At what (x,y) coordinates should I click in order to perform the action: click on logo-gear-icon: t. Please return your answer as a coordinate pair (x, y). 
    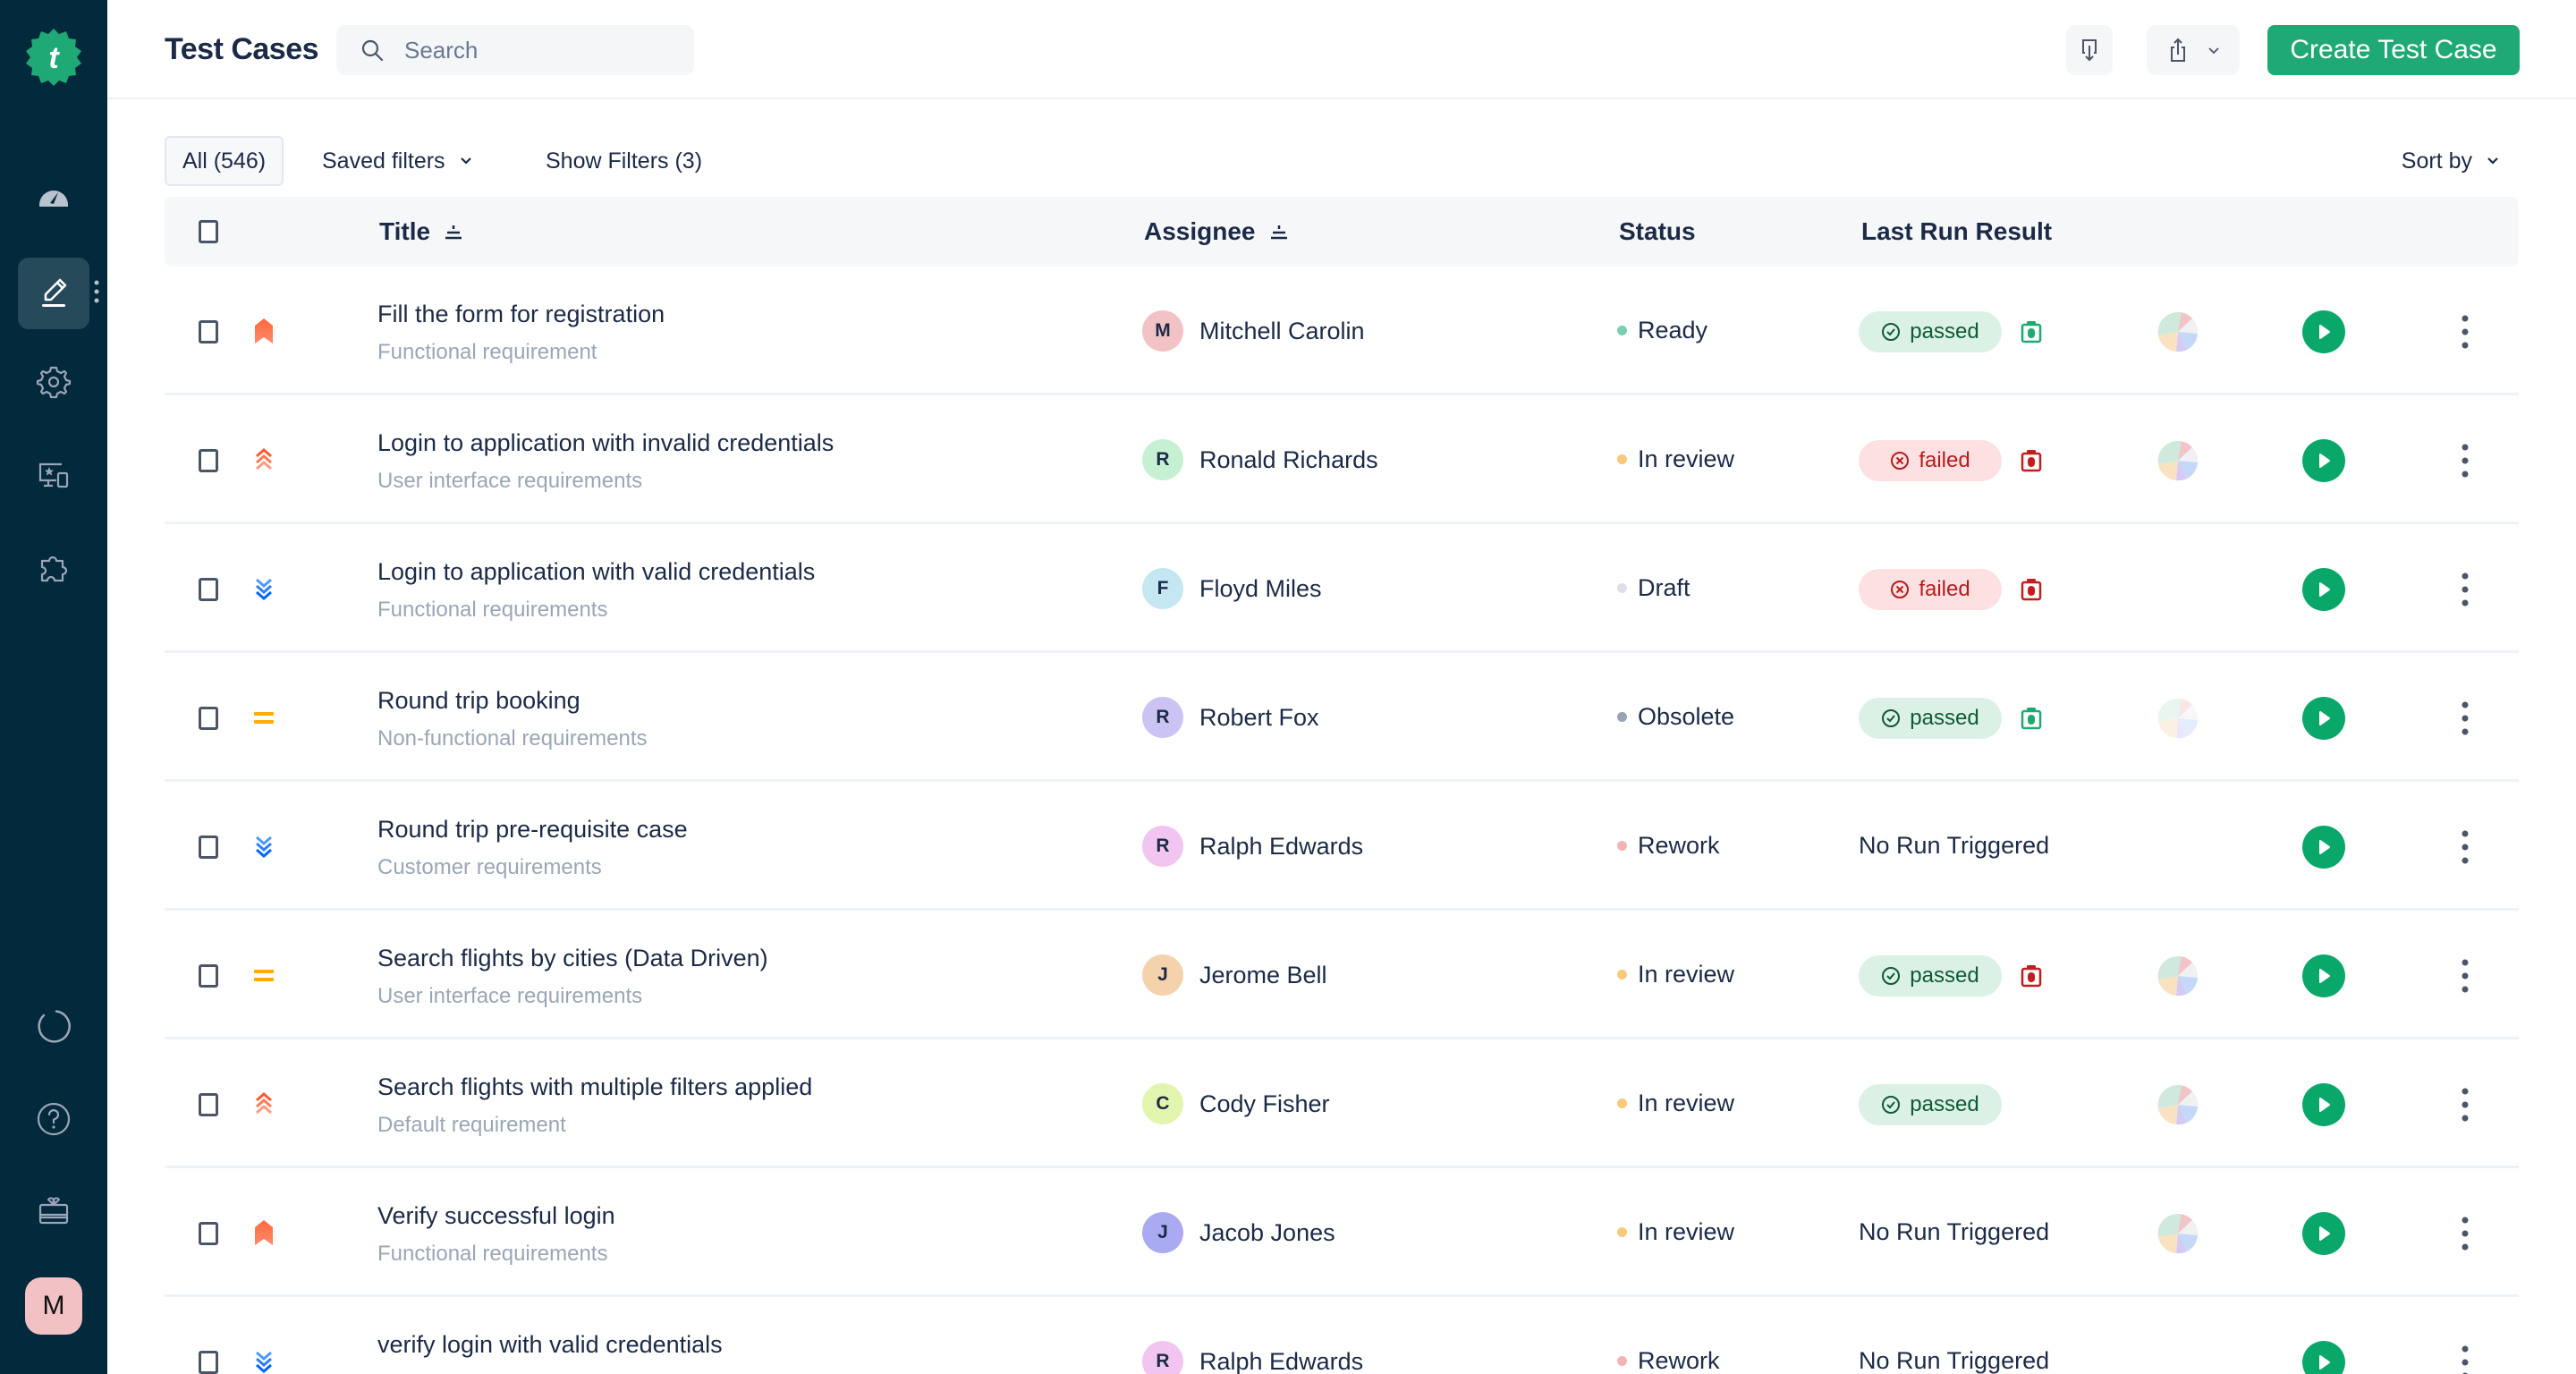
    Looking at the image, I should click on (53, 57).